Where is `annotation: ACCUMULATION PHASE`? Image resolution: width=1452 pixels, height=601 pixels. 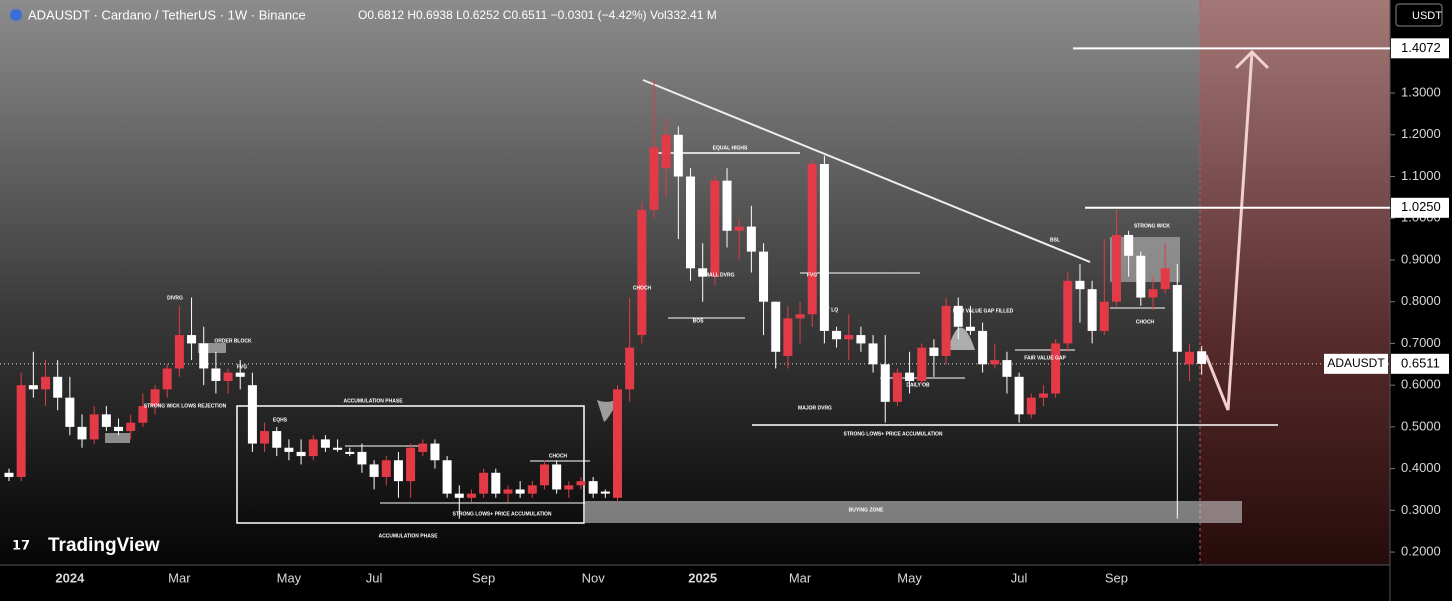
annotation: ACCUMULATION PHASE is located at coordinates (373, 401).